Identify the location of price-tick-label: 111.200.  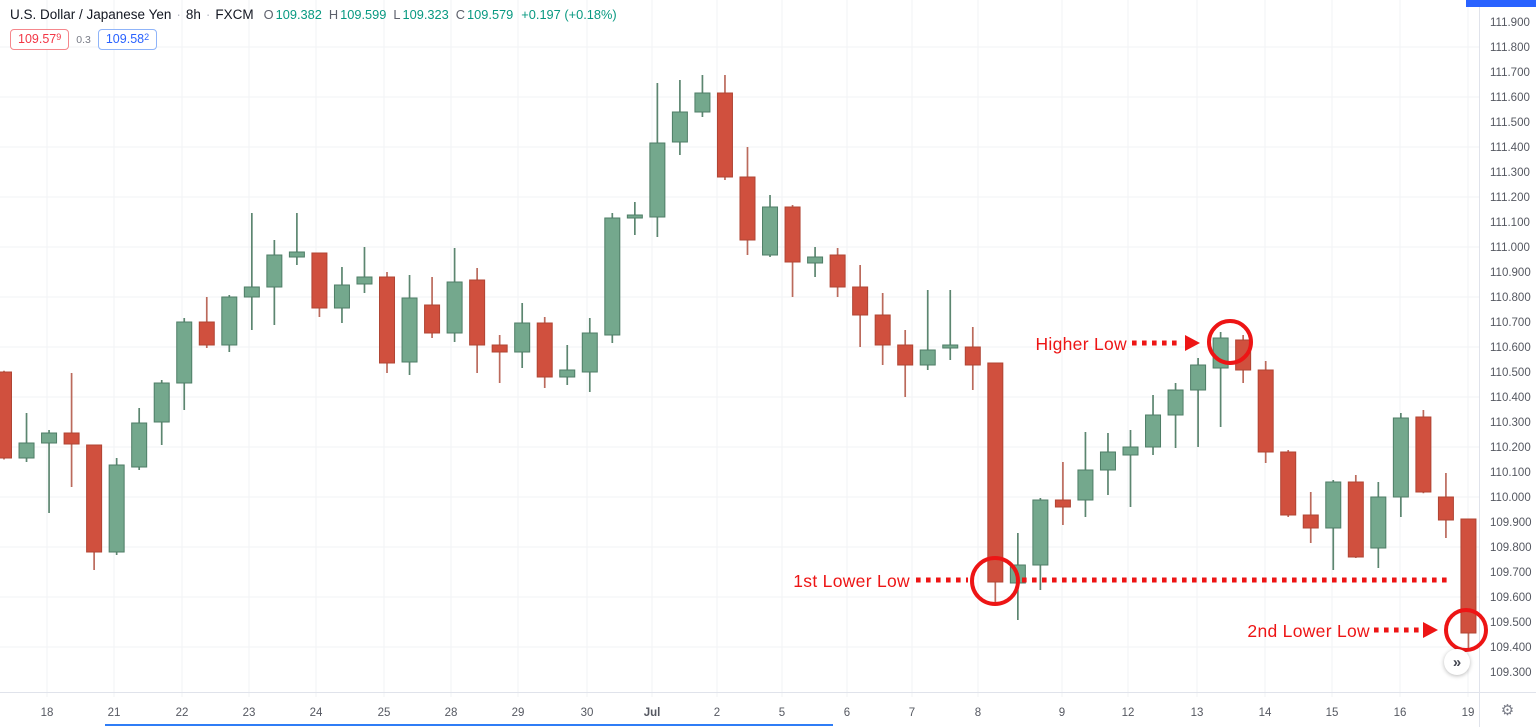
(1510, 198).